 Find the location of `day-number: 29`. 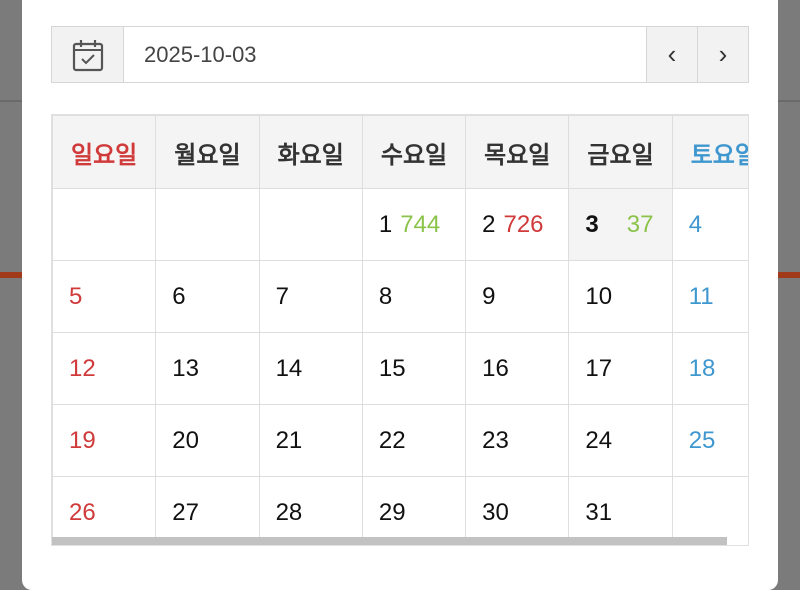

day-number: 29 is located at coordinates (392, 512).